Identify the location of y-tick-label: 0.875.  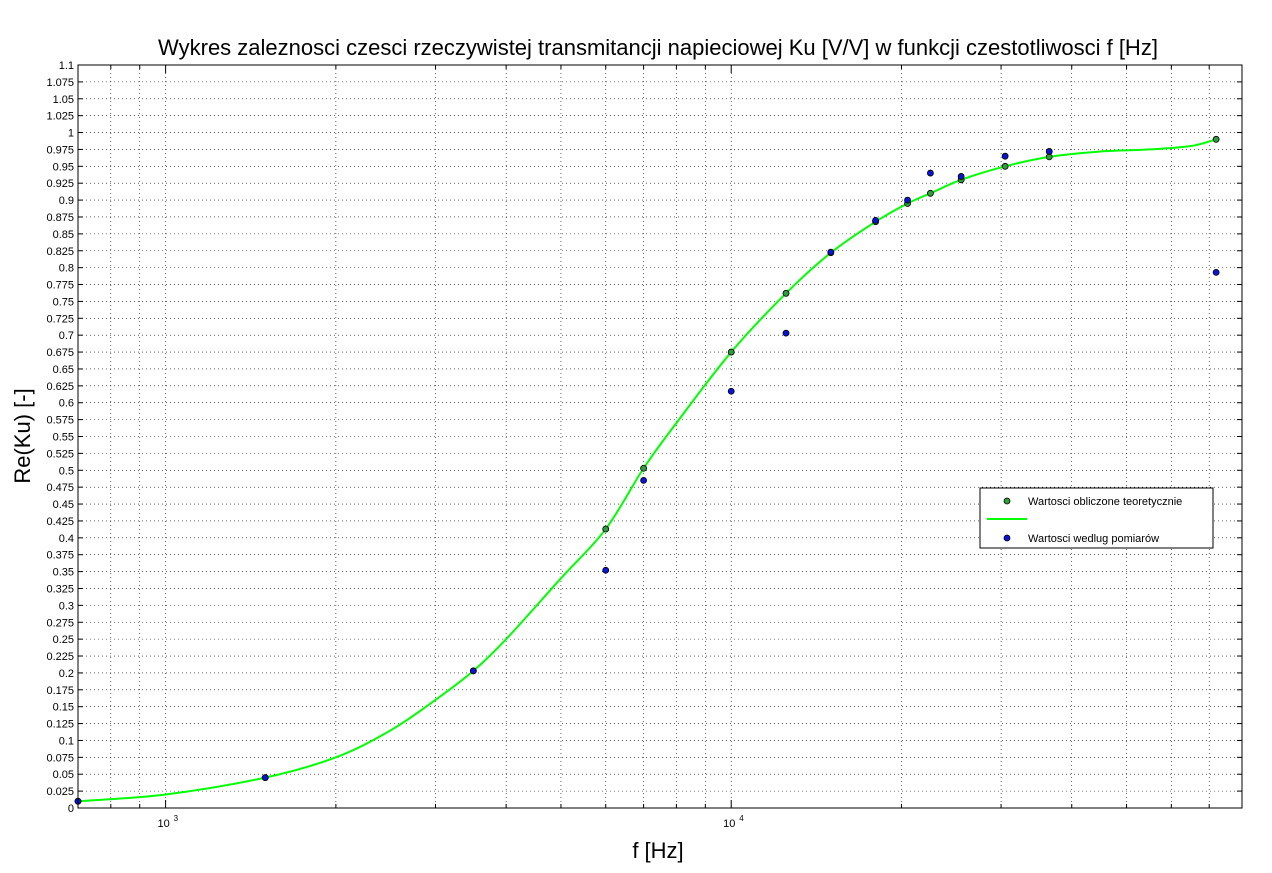
(60, 218).